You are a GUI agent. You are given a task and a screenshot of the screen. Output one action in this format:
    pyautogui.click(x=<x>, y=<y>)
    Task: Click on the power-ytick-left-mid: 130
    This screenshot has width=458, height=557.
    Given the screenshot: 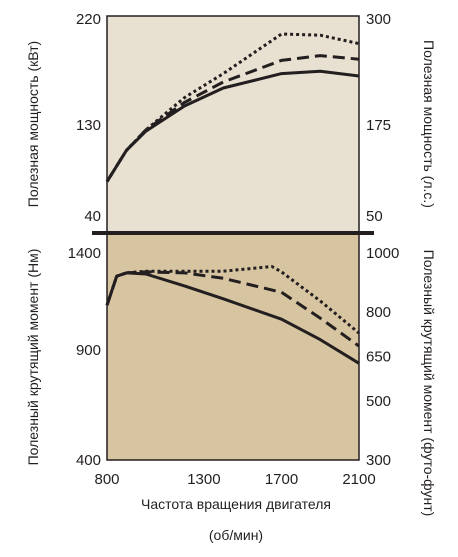 What is the action you would take?
    pyautogui.click(x=88, y=125)
    